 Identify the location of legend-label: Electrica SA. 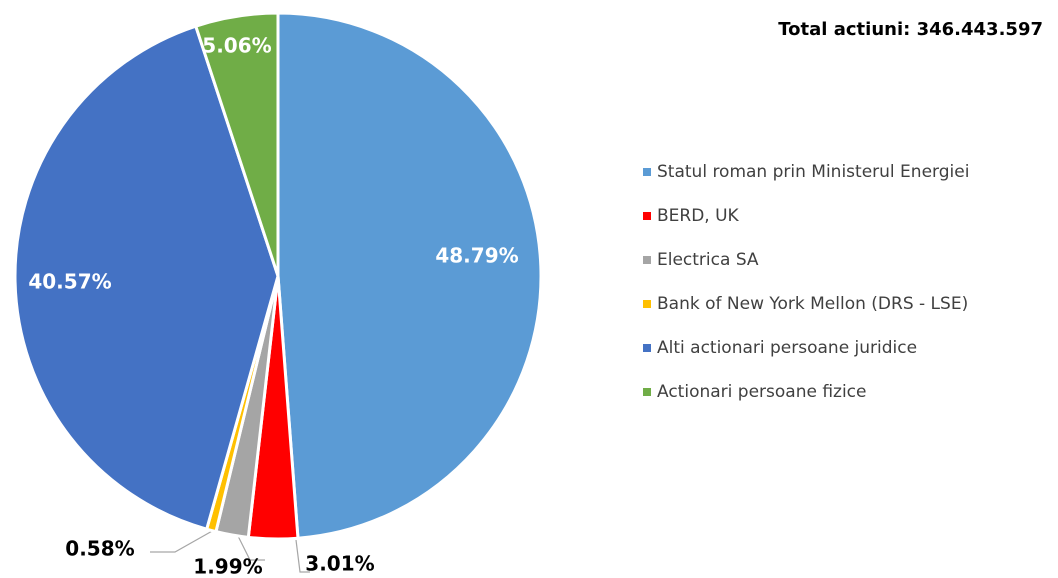
(708, 260).